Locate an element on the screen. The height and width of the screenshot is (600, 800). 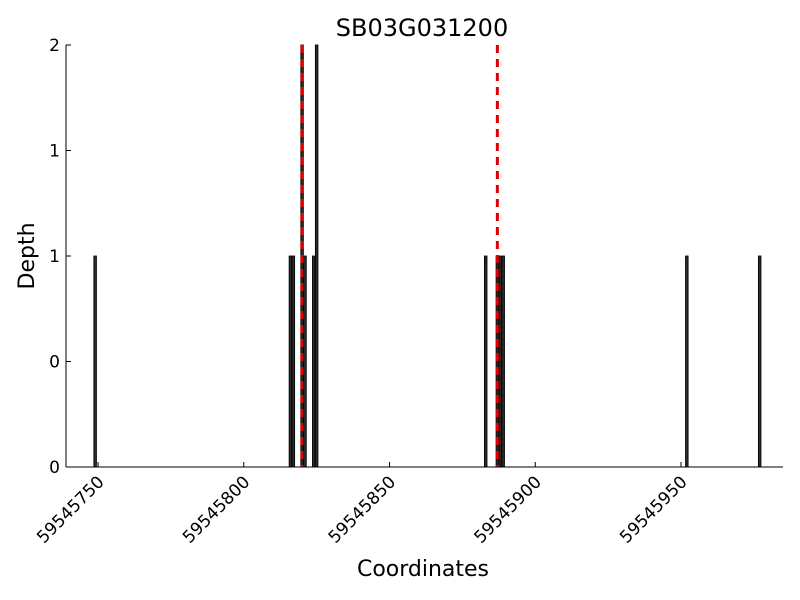
y-tick-label-2: 1 is located at coordinates (54, 257).